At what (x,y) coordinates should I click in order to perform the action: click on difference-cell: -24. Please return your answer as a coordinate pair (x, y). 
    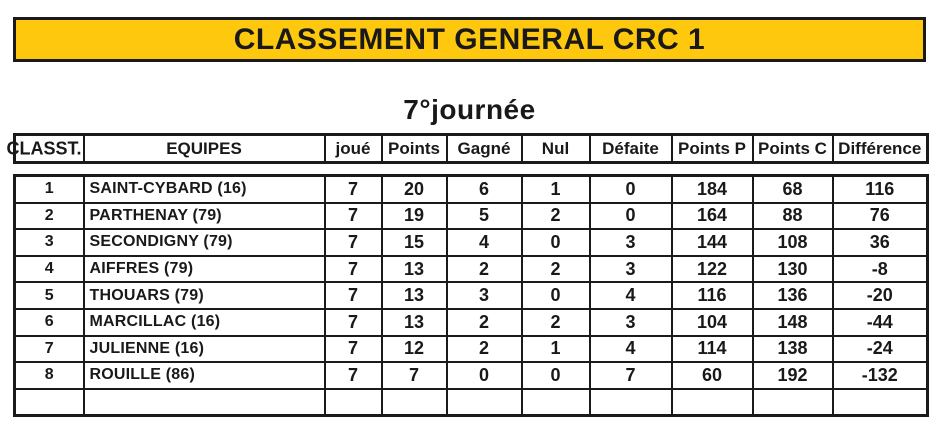
    Looking at the image, I should click on (880, 349).